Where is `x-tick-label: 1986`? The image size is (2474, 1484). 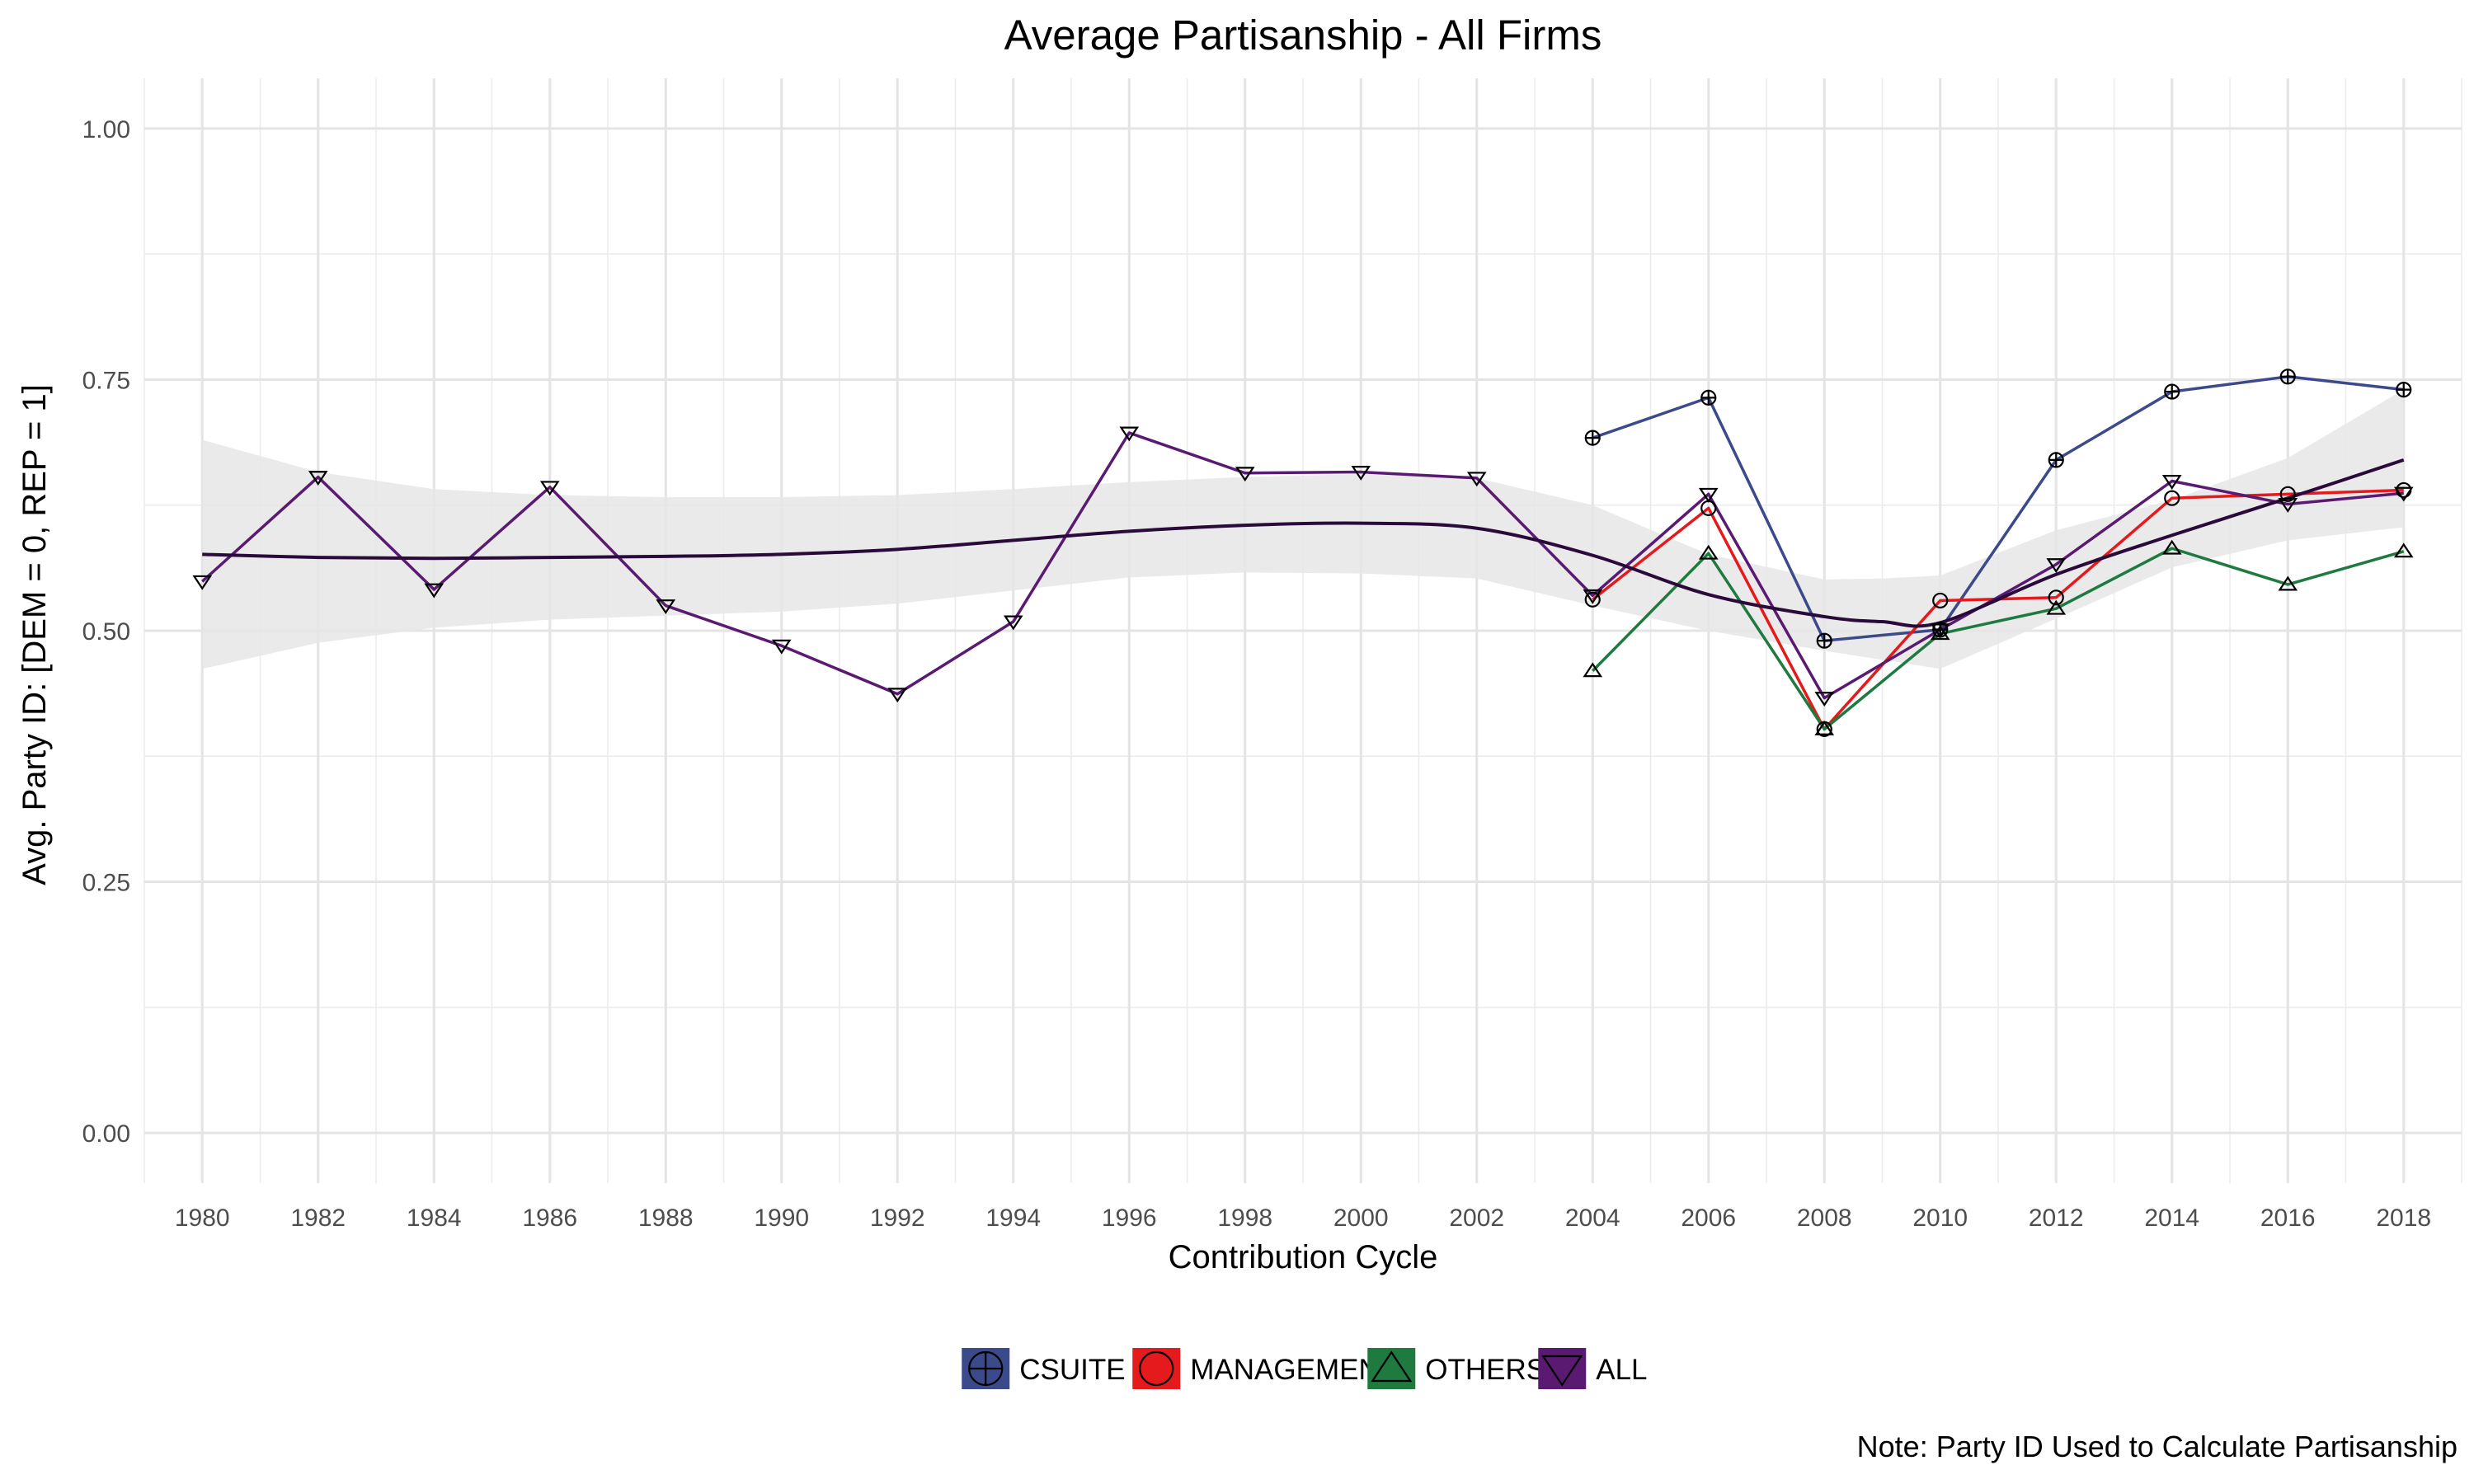
x-tick-label: 1986 is located at coordinates (549, 1218).